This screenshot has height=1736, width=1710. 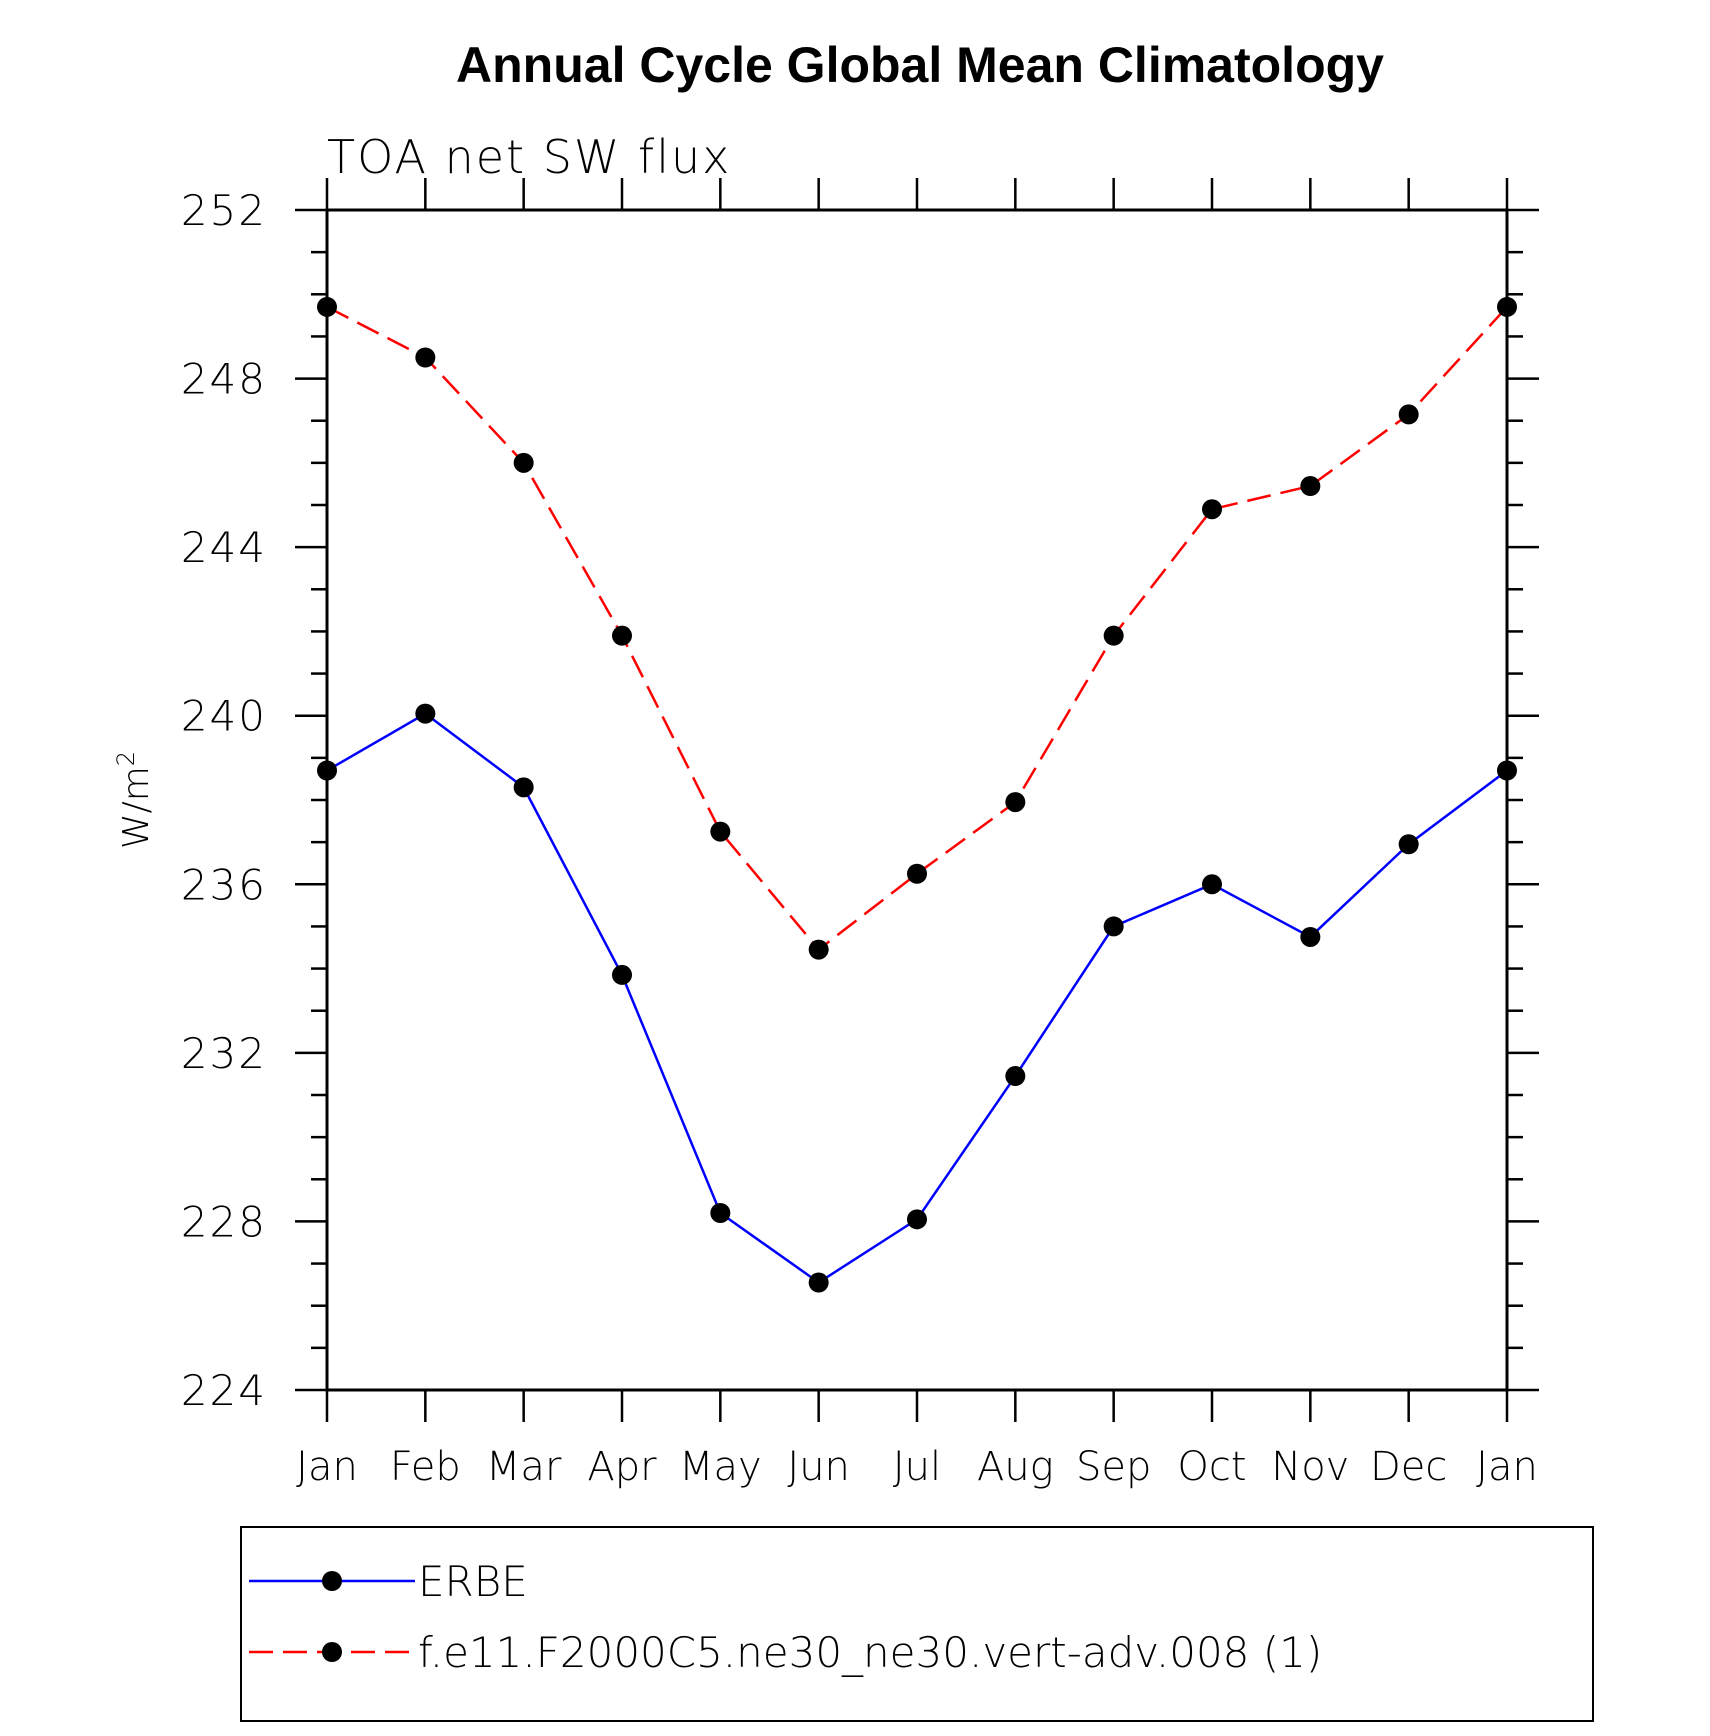 I want to click on chart-subtitle: TOA net SW flux, so click(x=529, y=157).